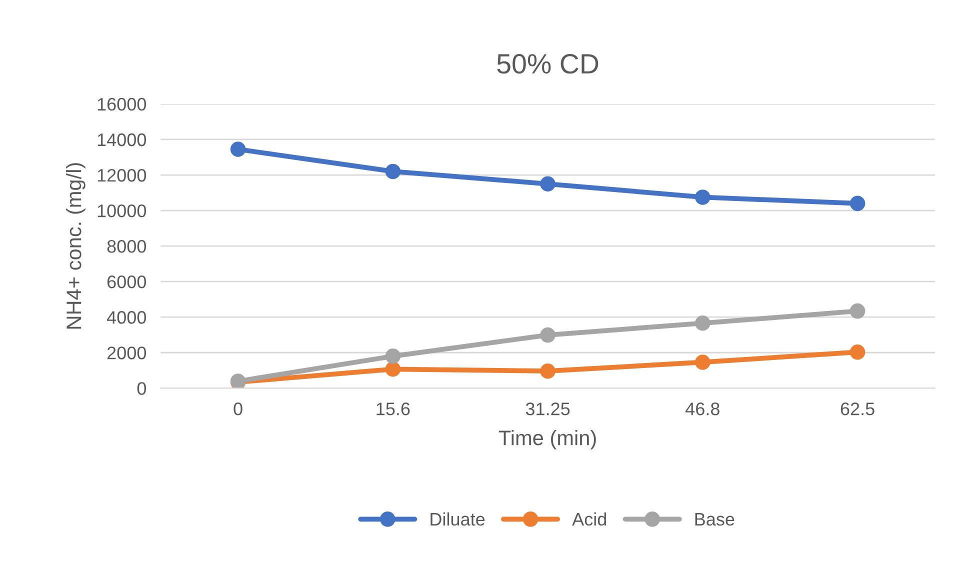  Describe the element at coordinates (126, 353) in the screenshot. I see `y-tick-label: 2000` at that location.